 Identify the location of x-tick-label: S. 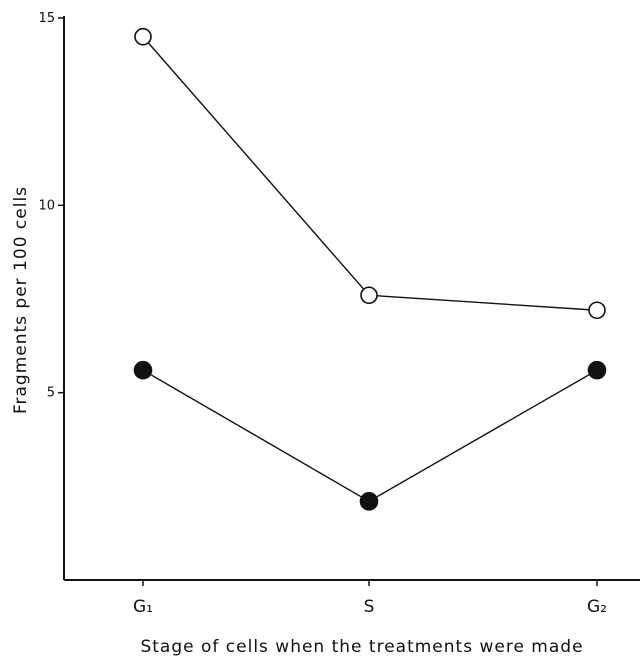
(369, 607).